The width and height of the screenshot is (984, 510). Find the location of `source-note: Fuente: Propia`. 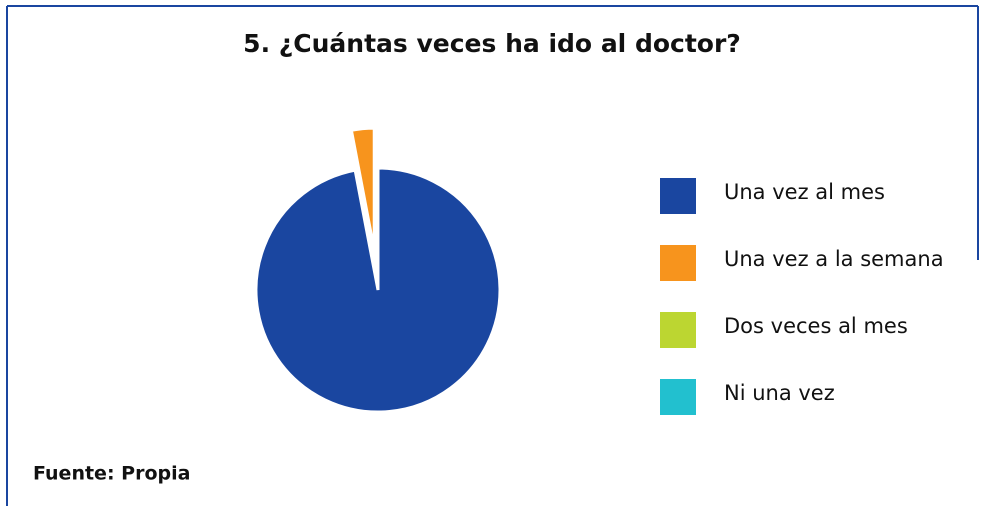

source-note: Fuente: Propia is located at coordinates (111, 474).